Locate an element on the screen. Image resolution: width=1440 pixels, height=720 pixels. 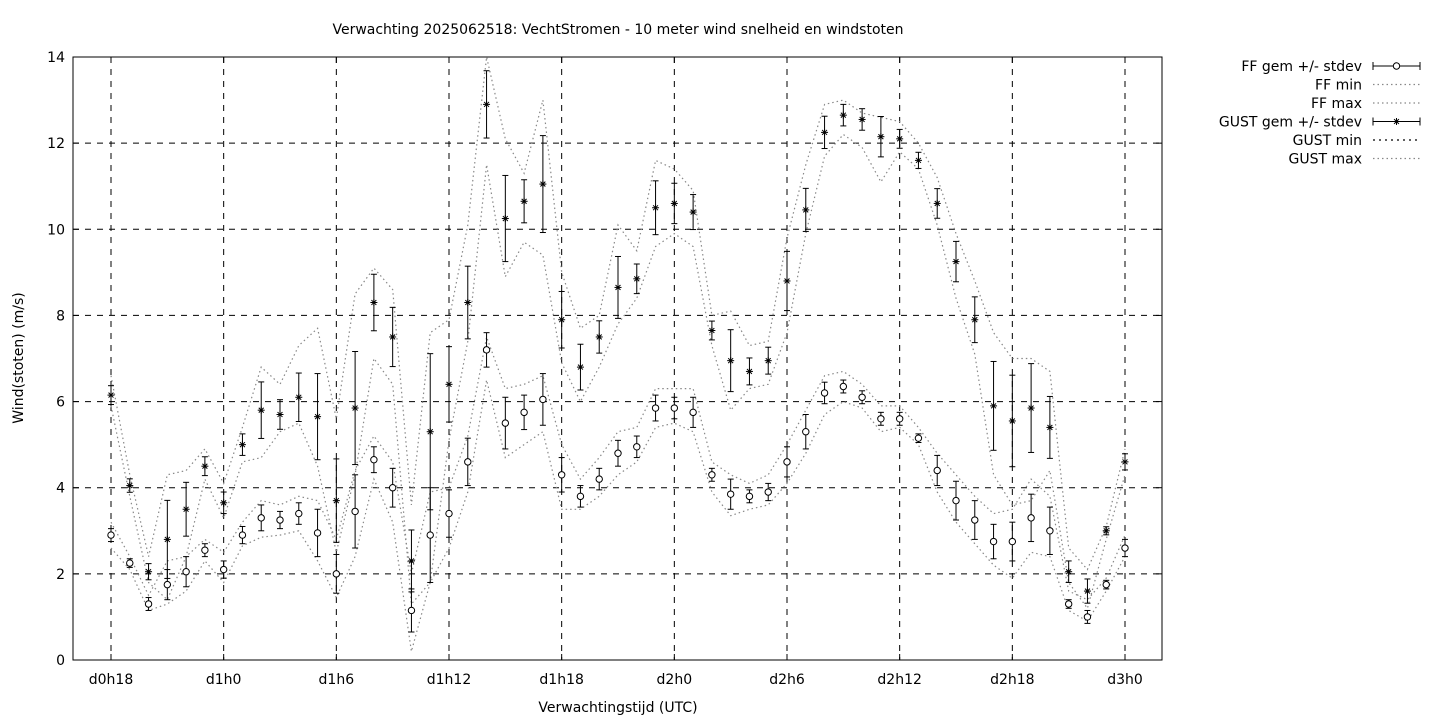
x-tick-label: d2h6 is located at coordinates (787, 680).